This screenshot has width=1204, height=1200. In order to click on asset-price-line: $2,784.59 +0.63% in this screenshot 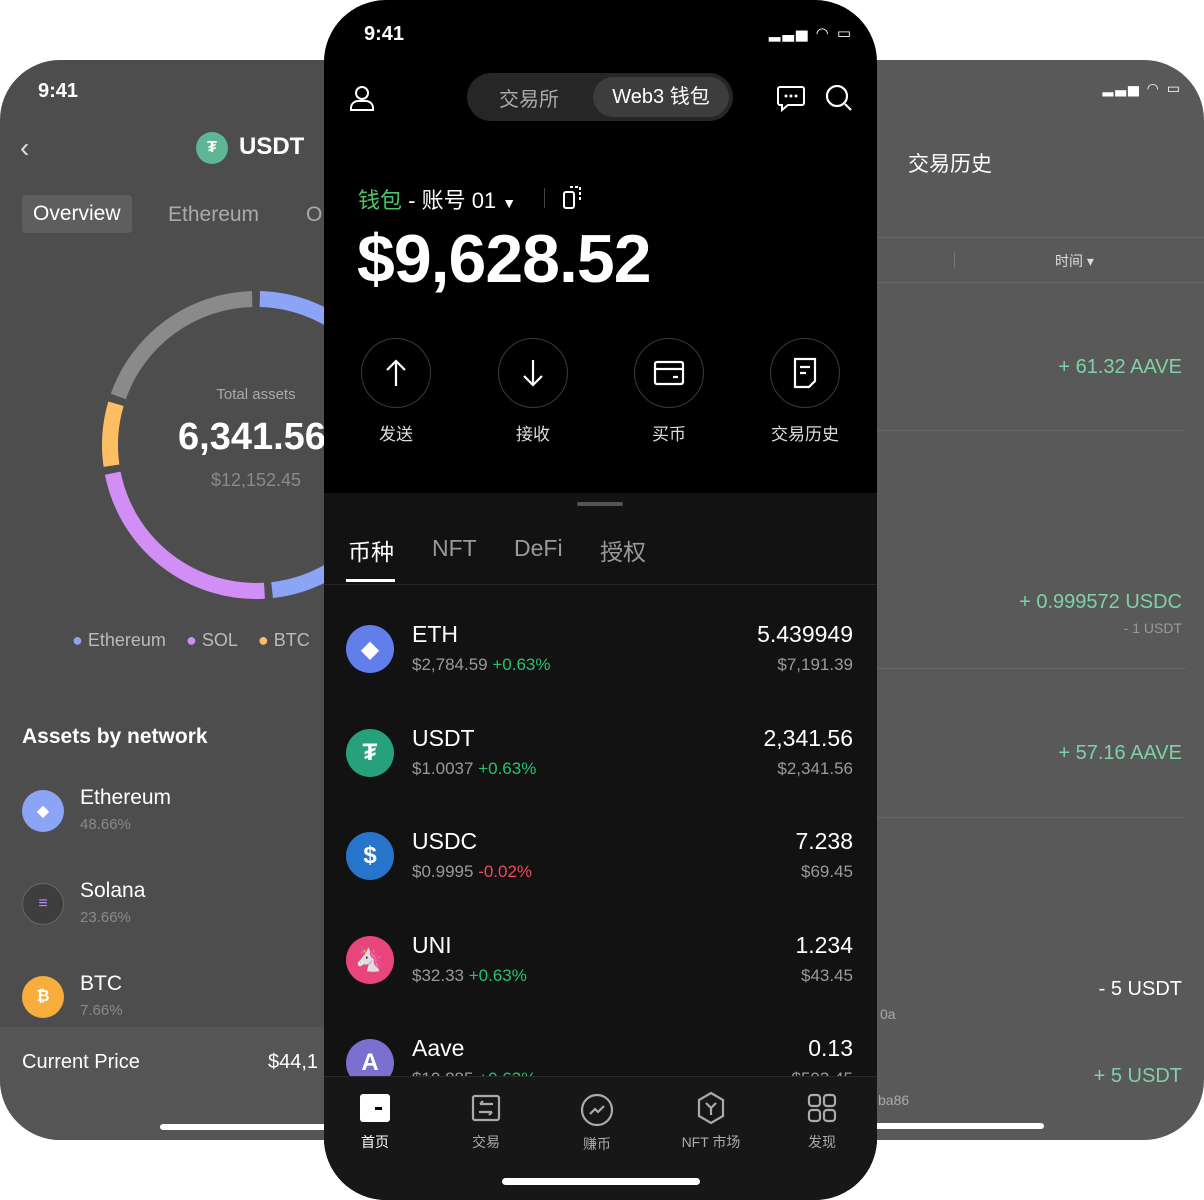, I will do `click(481, 665)`.